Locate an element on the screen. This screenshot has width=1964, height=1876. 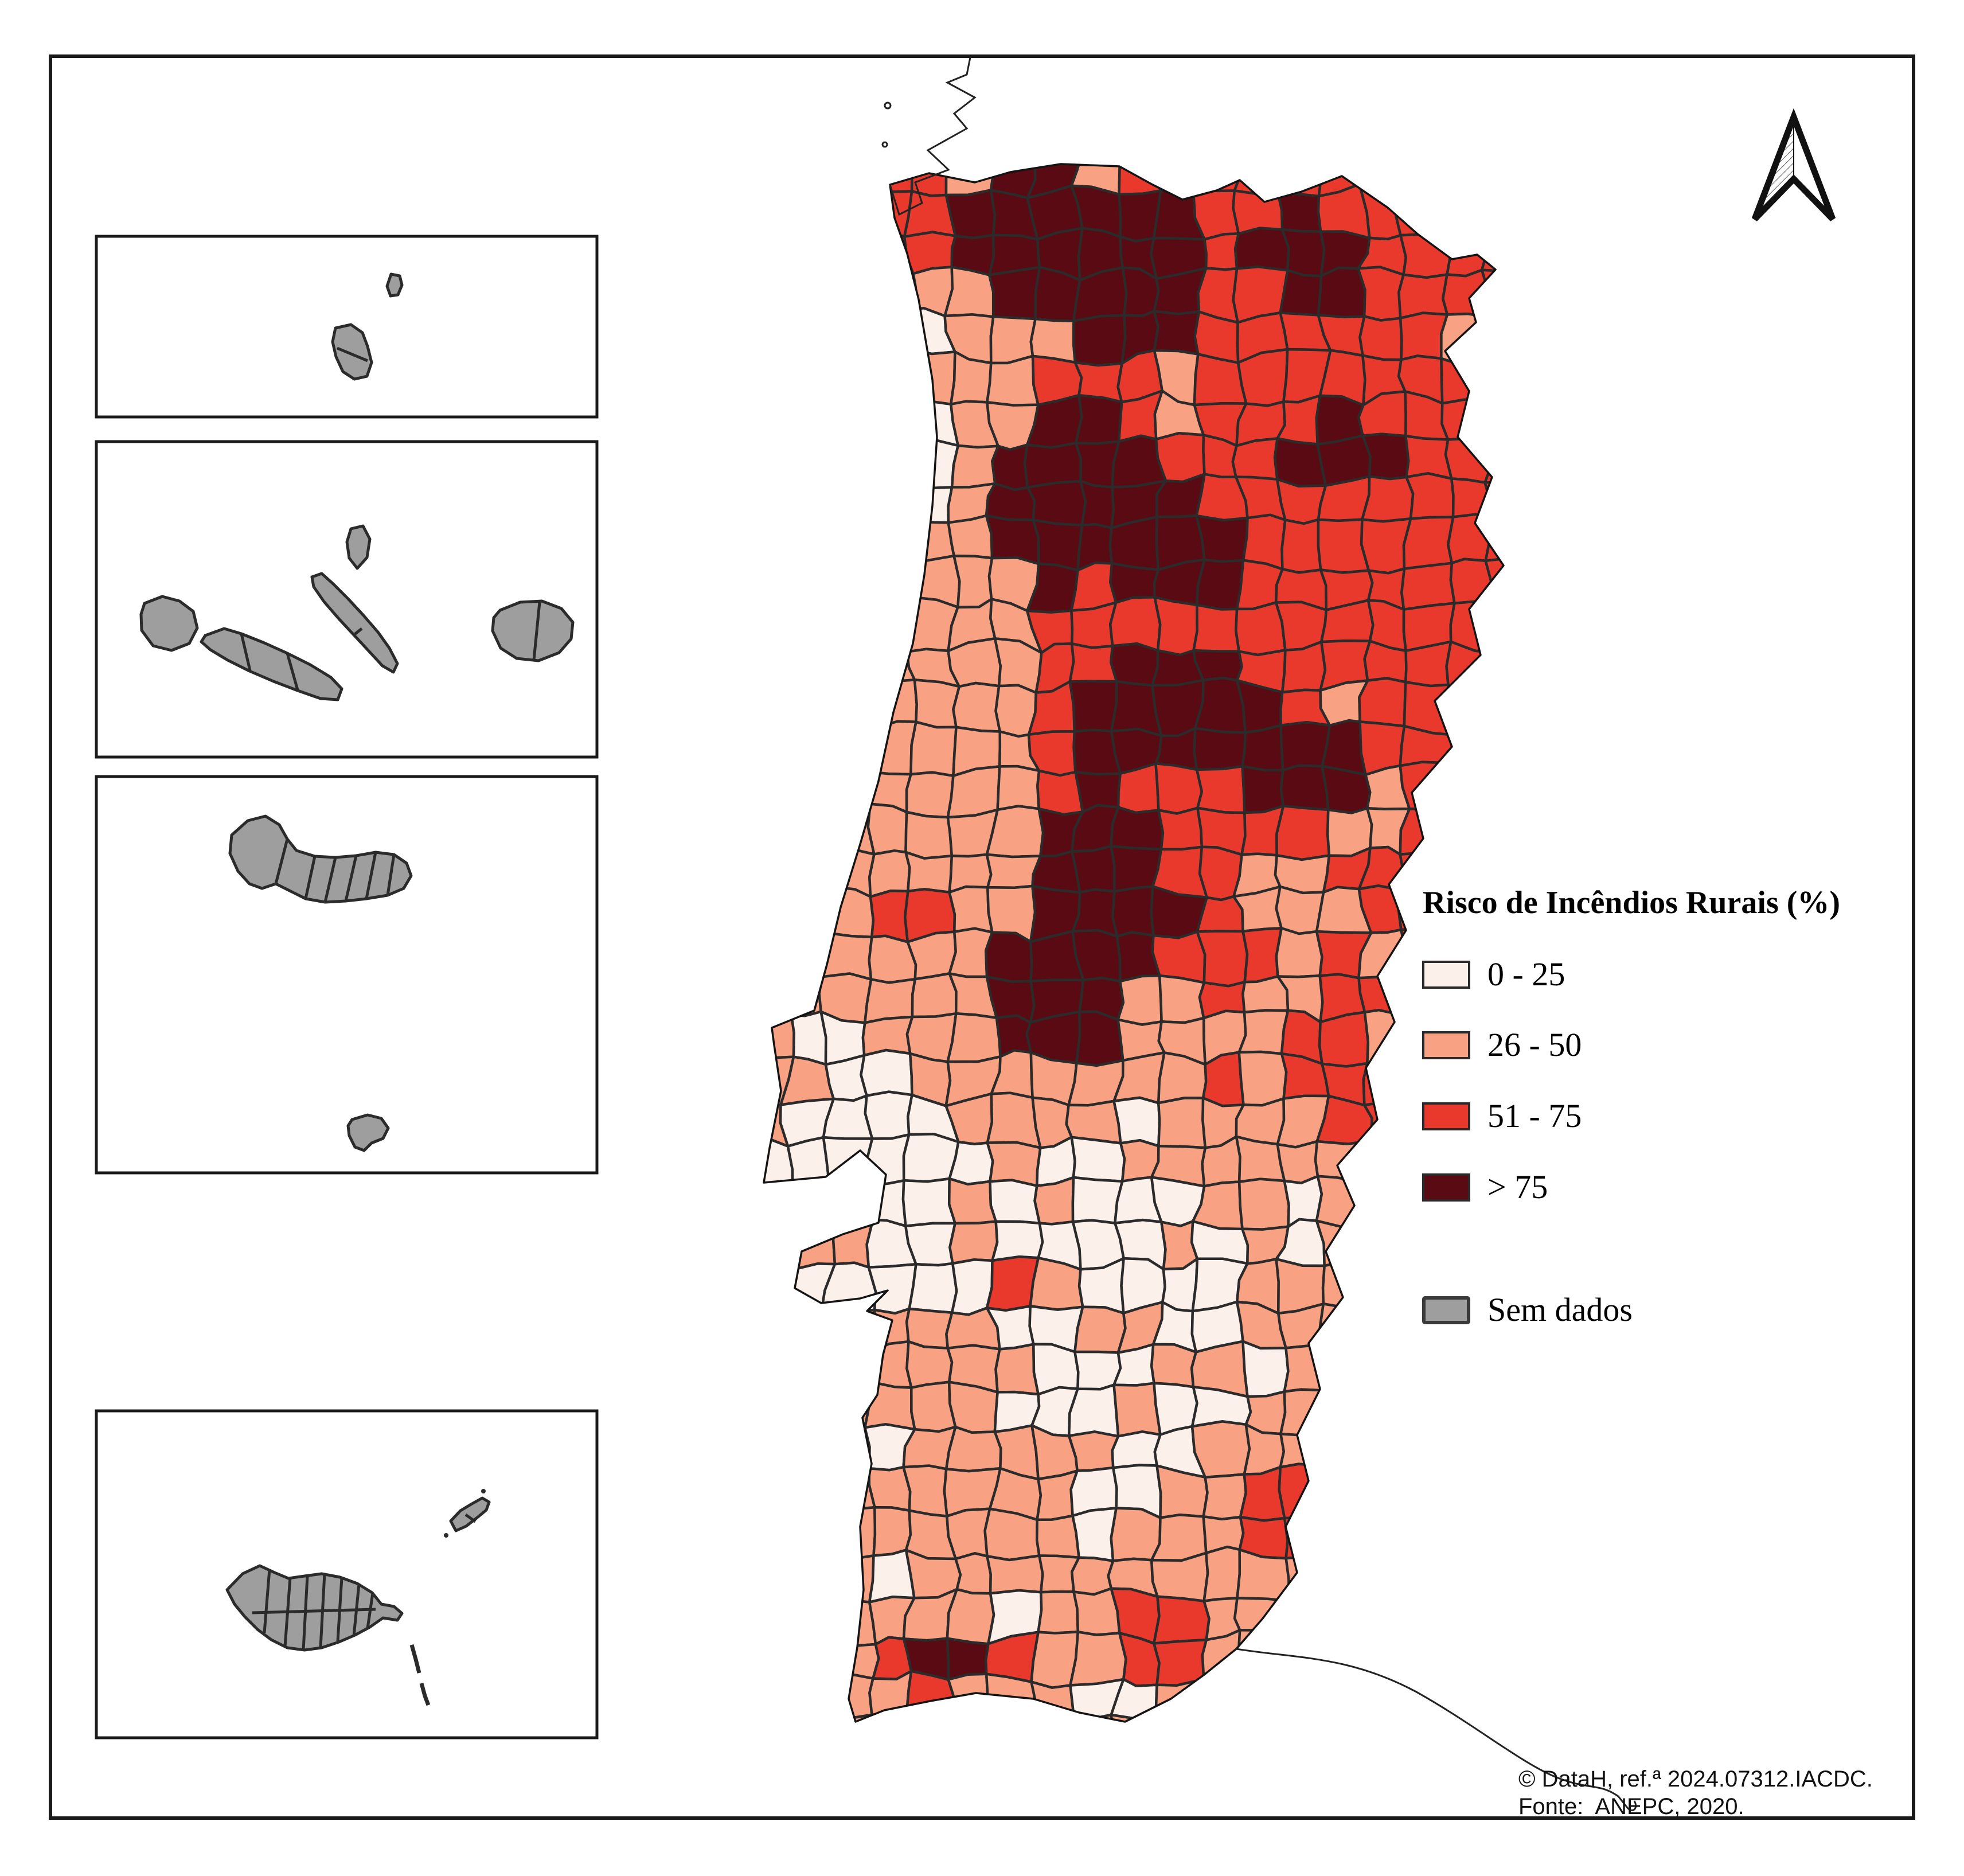
legend-item-0-25: 0 - 25 is located at coordinates (1494, 974).